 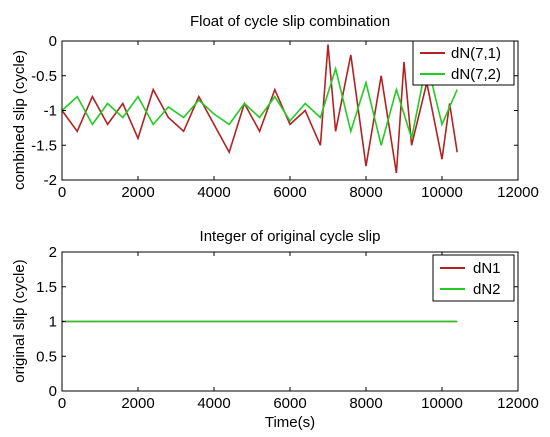 I want to click on bottom-x-tick-label: 10000, so click(x=442, y=403).